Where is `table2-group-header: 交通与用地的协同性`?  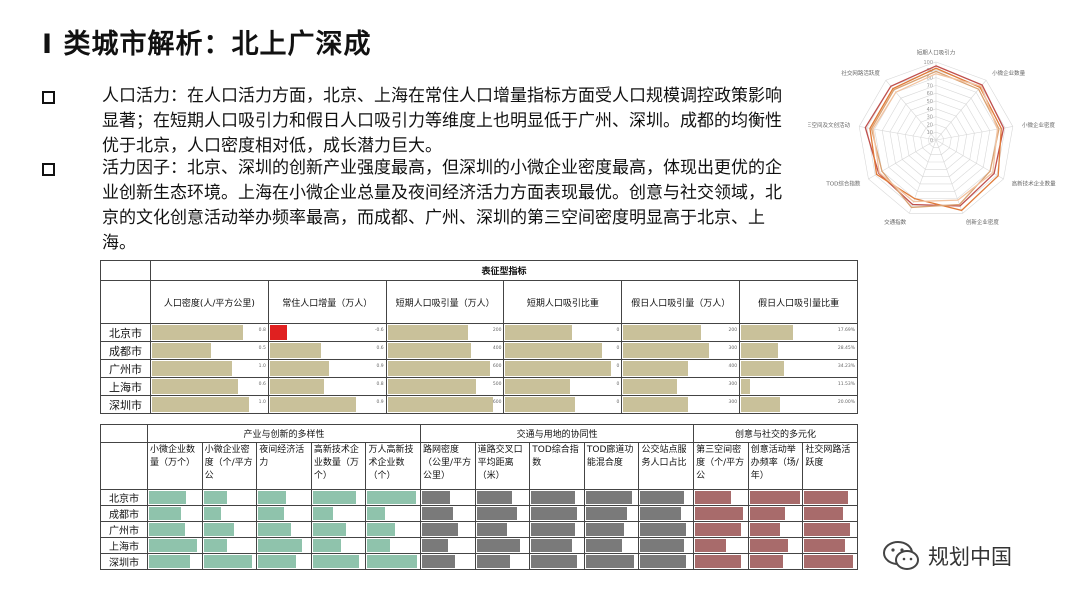 table2-group-header: 交通与用地的协同性 is located at coordinates (557, 433).